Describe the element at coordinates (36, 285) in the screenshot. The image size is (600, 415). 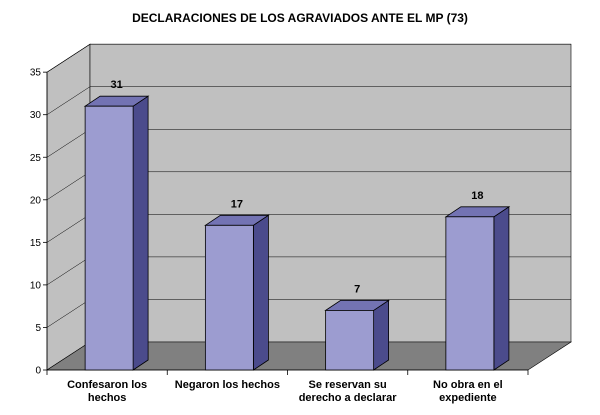
I see `y-tick-label: 10` at that location.